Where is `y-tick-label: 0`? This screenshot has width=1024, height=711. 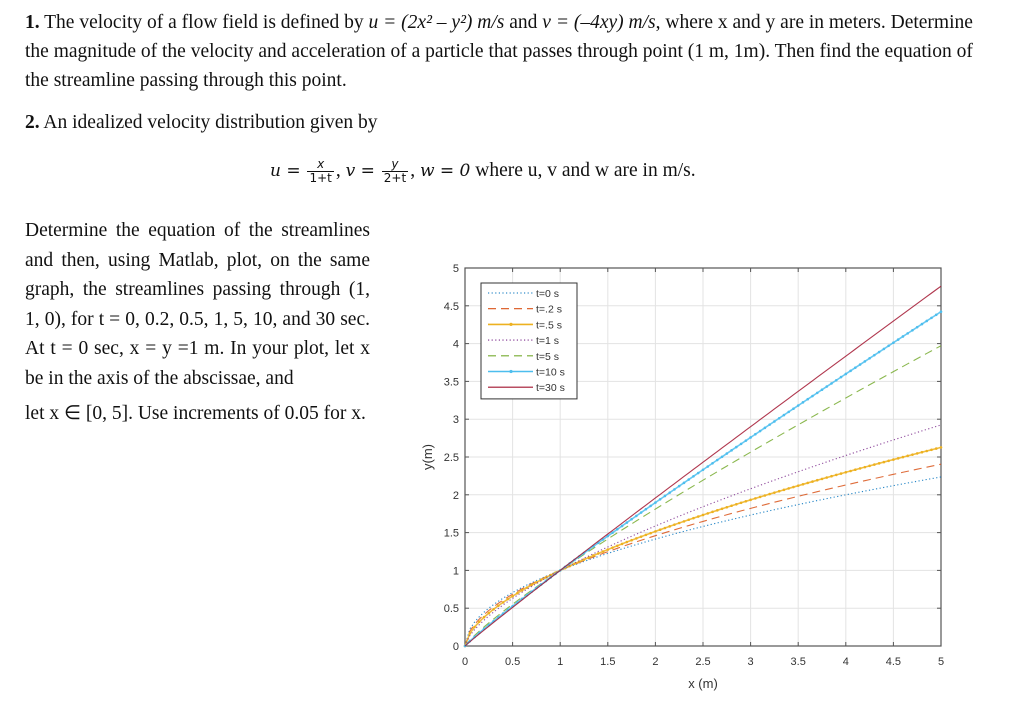
y-tick-label: 0 is located at coordinates (456, 647).